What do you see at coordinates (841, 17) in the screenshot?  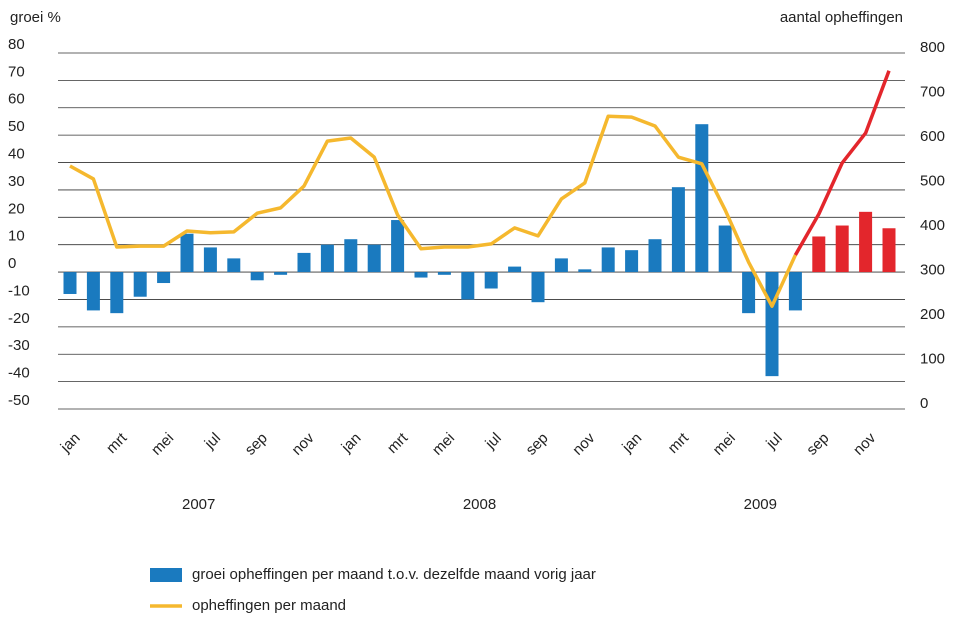 I see `y2-axis-title: aantal opheffingen` at bounding box center [841, 17].